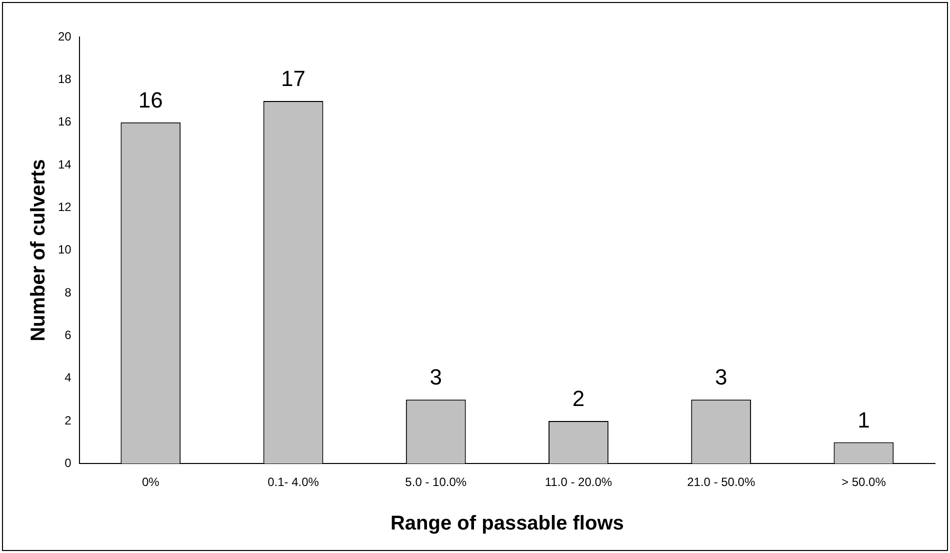 This screenshot has height=553, width=950. I want to click on data-label: 17, so click(293, 79).